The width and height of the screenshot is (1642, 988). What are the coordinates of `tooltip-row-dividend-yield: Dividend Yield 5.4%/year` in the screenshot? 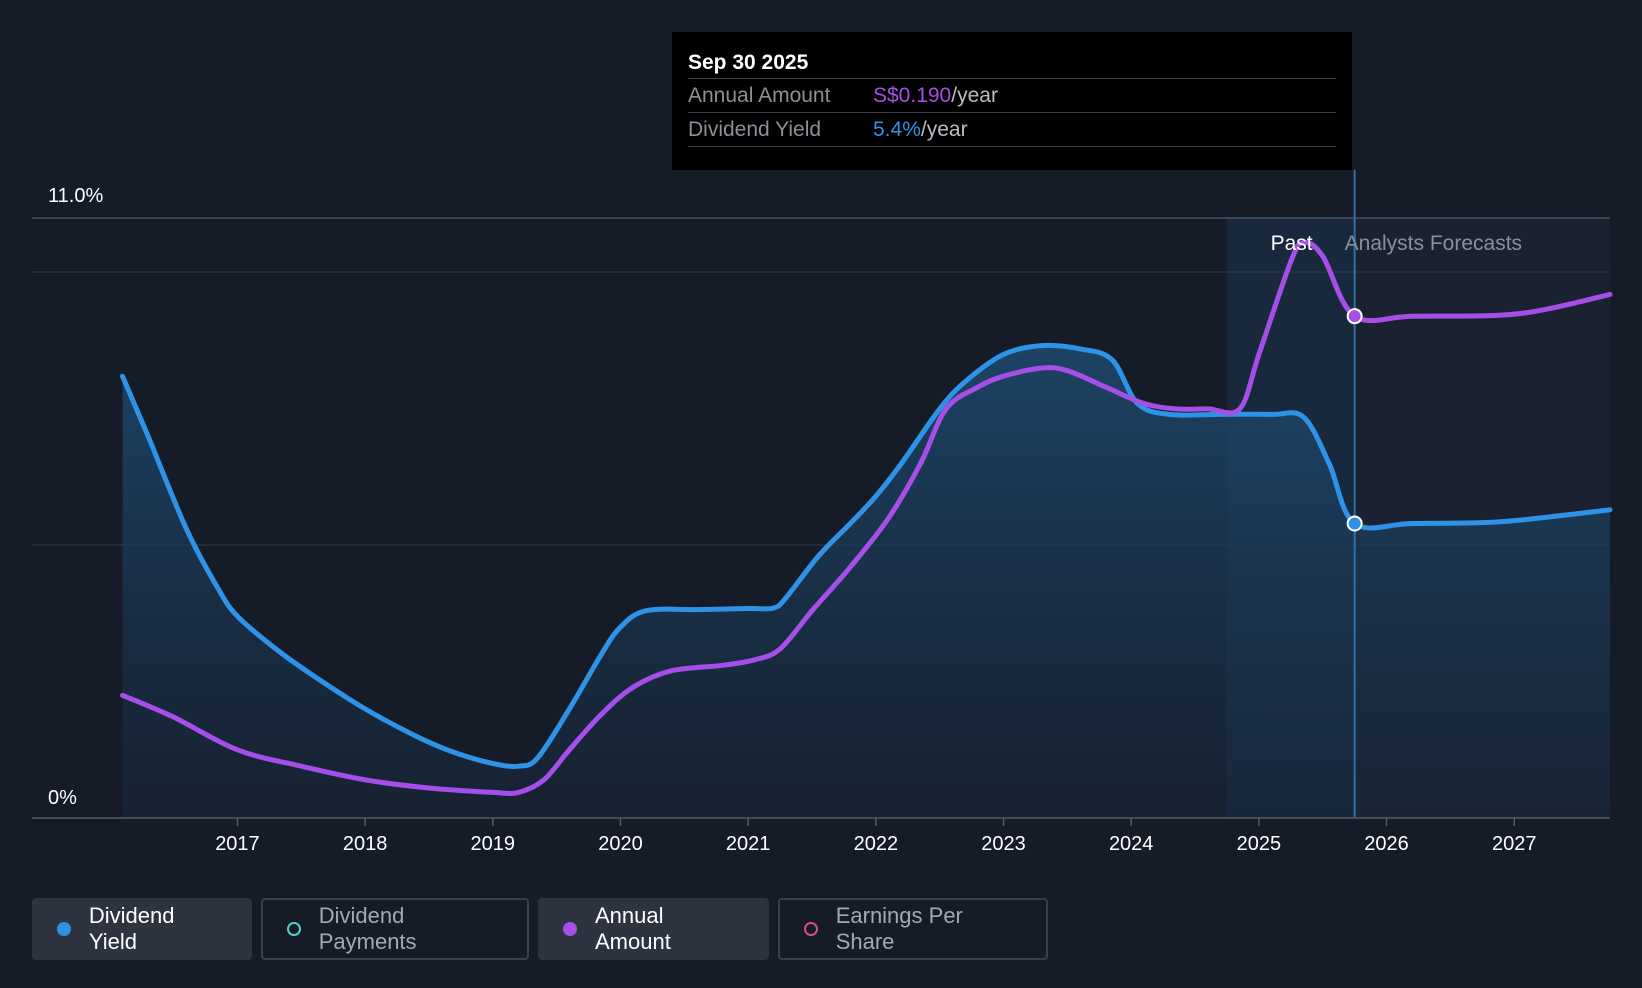 It's located at (1012, 129).